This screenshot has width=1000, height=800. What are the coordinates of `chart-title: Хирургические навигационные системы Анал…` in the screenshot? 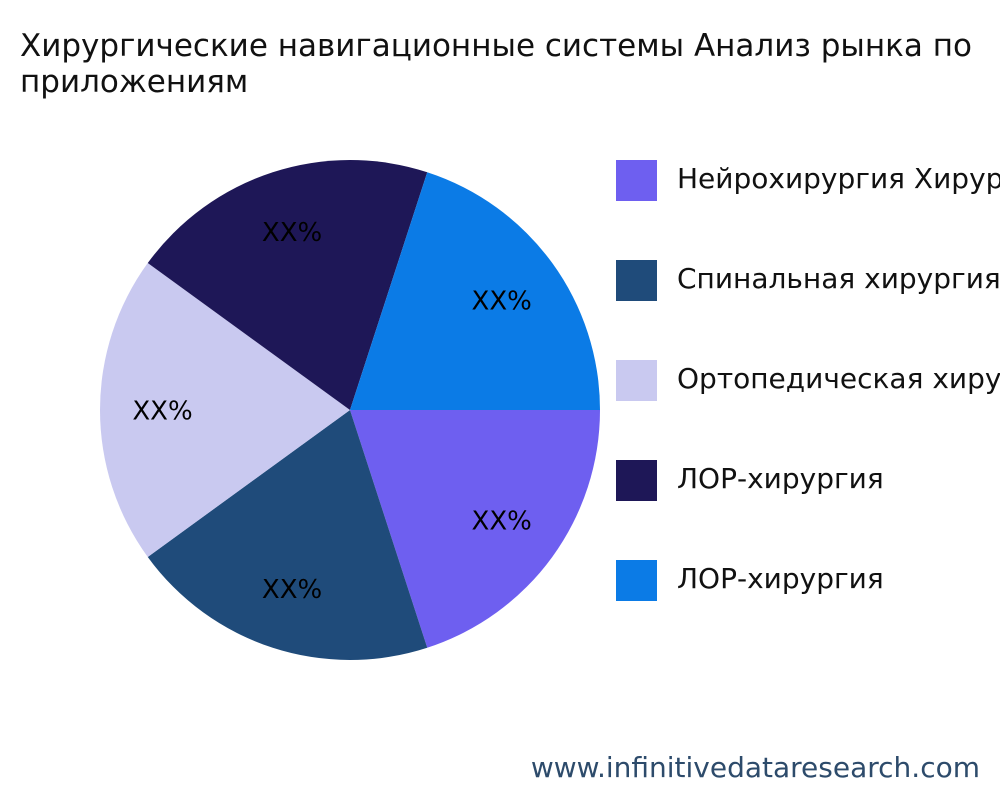 It's located at (496, 64).